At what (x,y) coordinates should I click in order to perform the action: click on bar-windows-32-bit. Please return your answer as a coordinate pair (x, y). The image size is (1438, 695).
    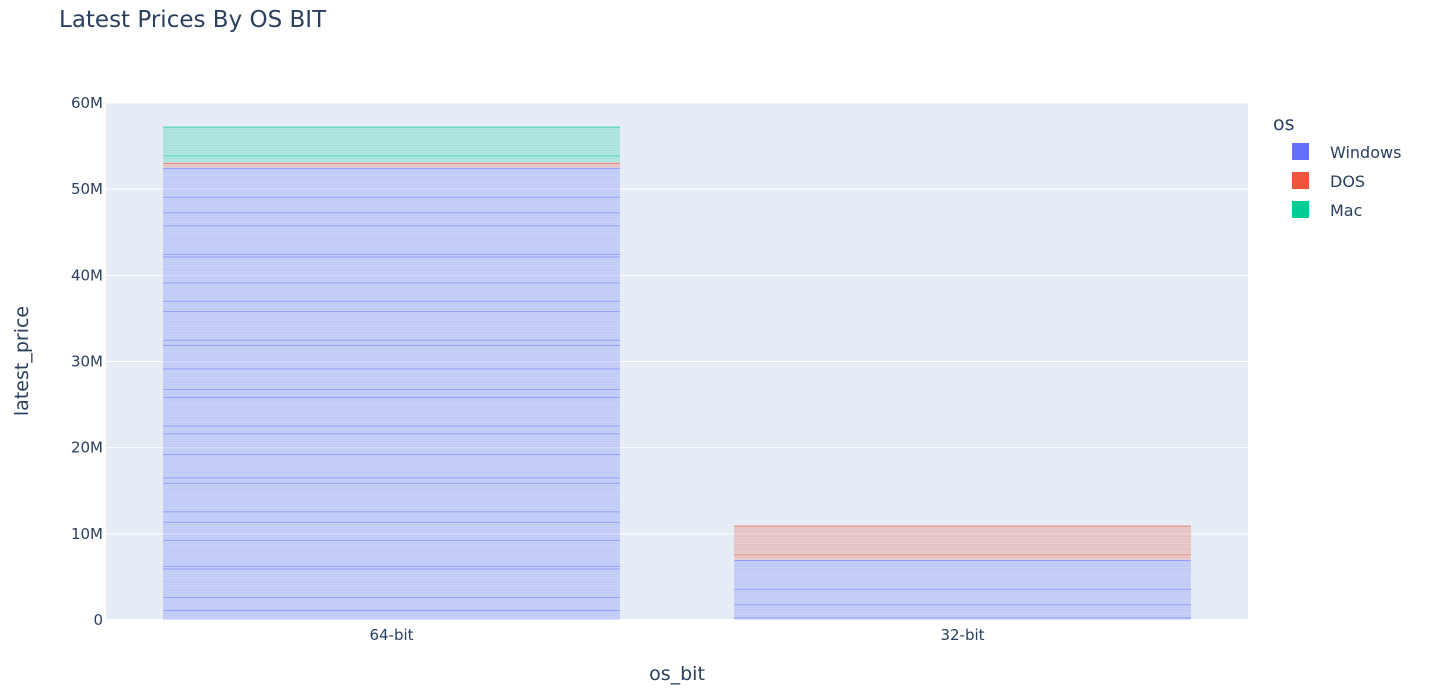
    Looking at the image, I should click on (962, 589).